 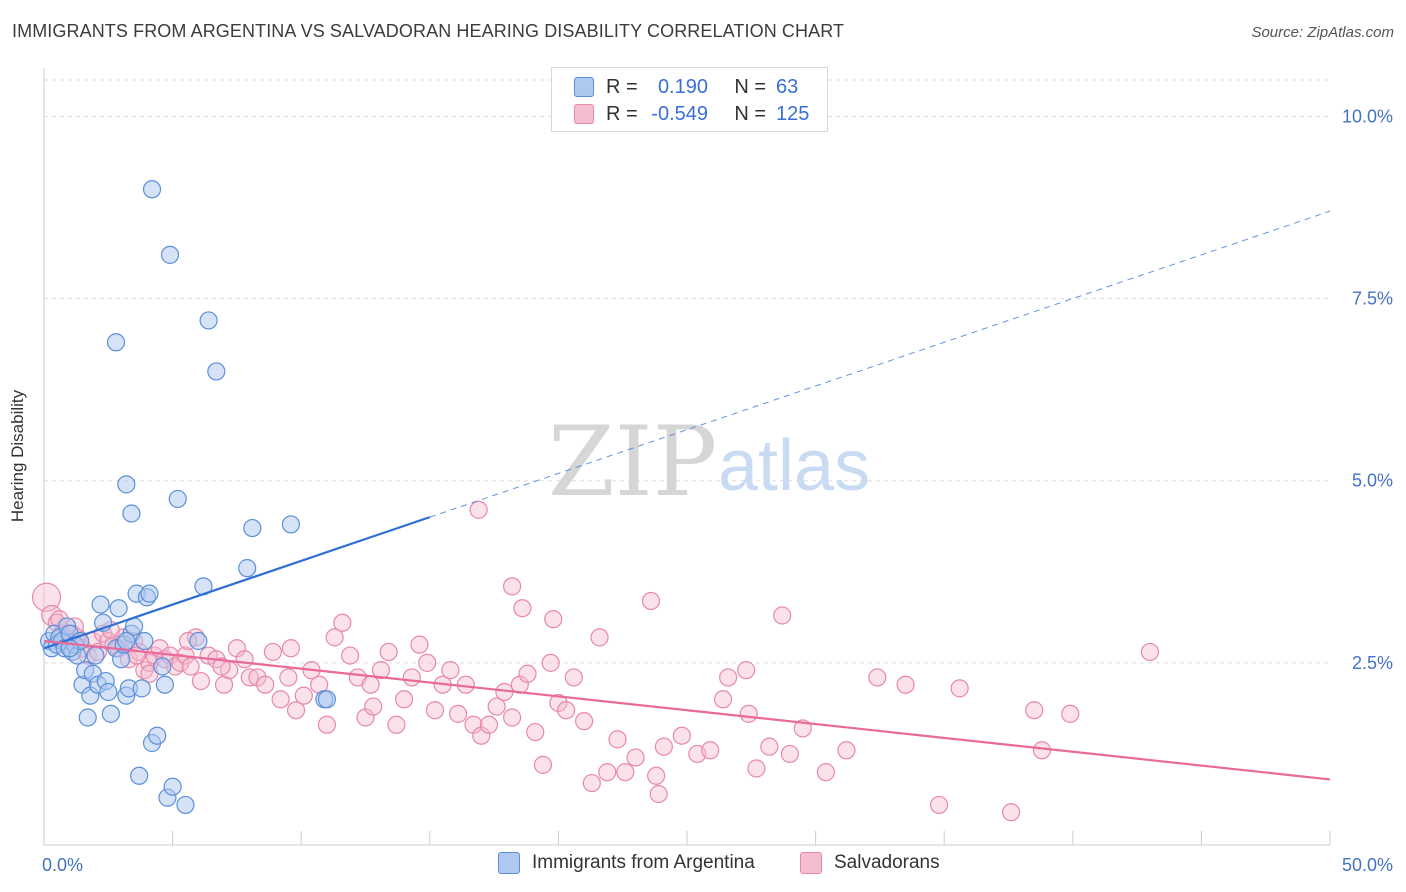 I want to click on bottom-legend-label-argentina: Immigrants from Argentina, so click(x=643, y=862).